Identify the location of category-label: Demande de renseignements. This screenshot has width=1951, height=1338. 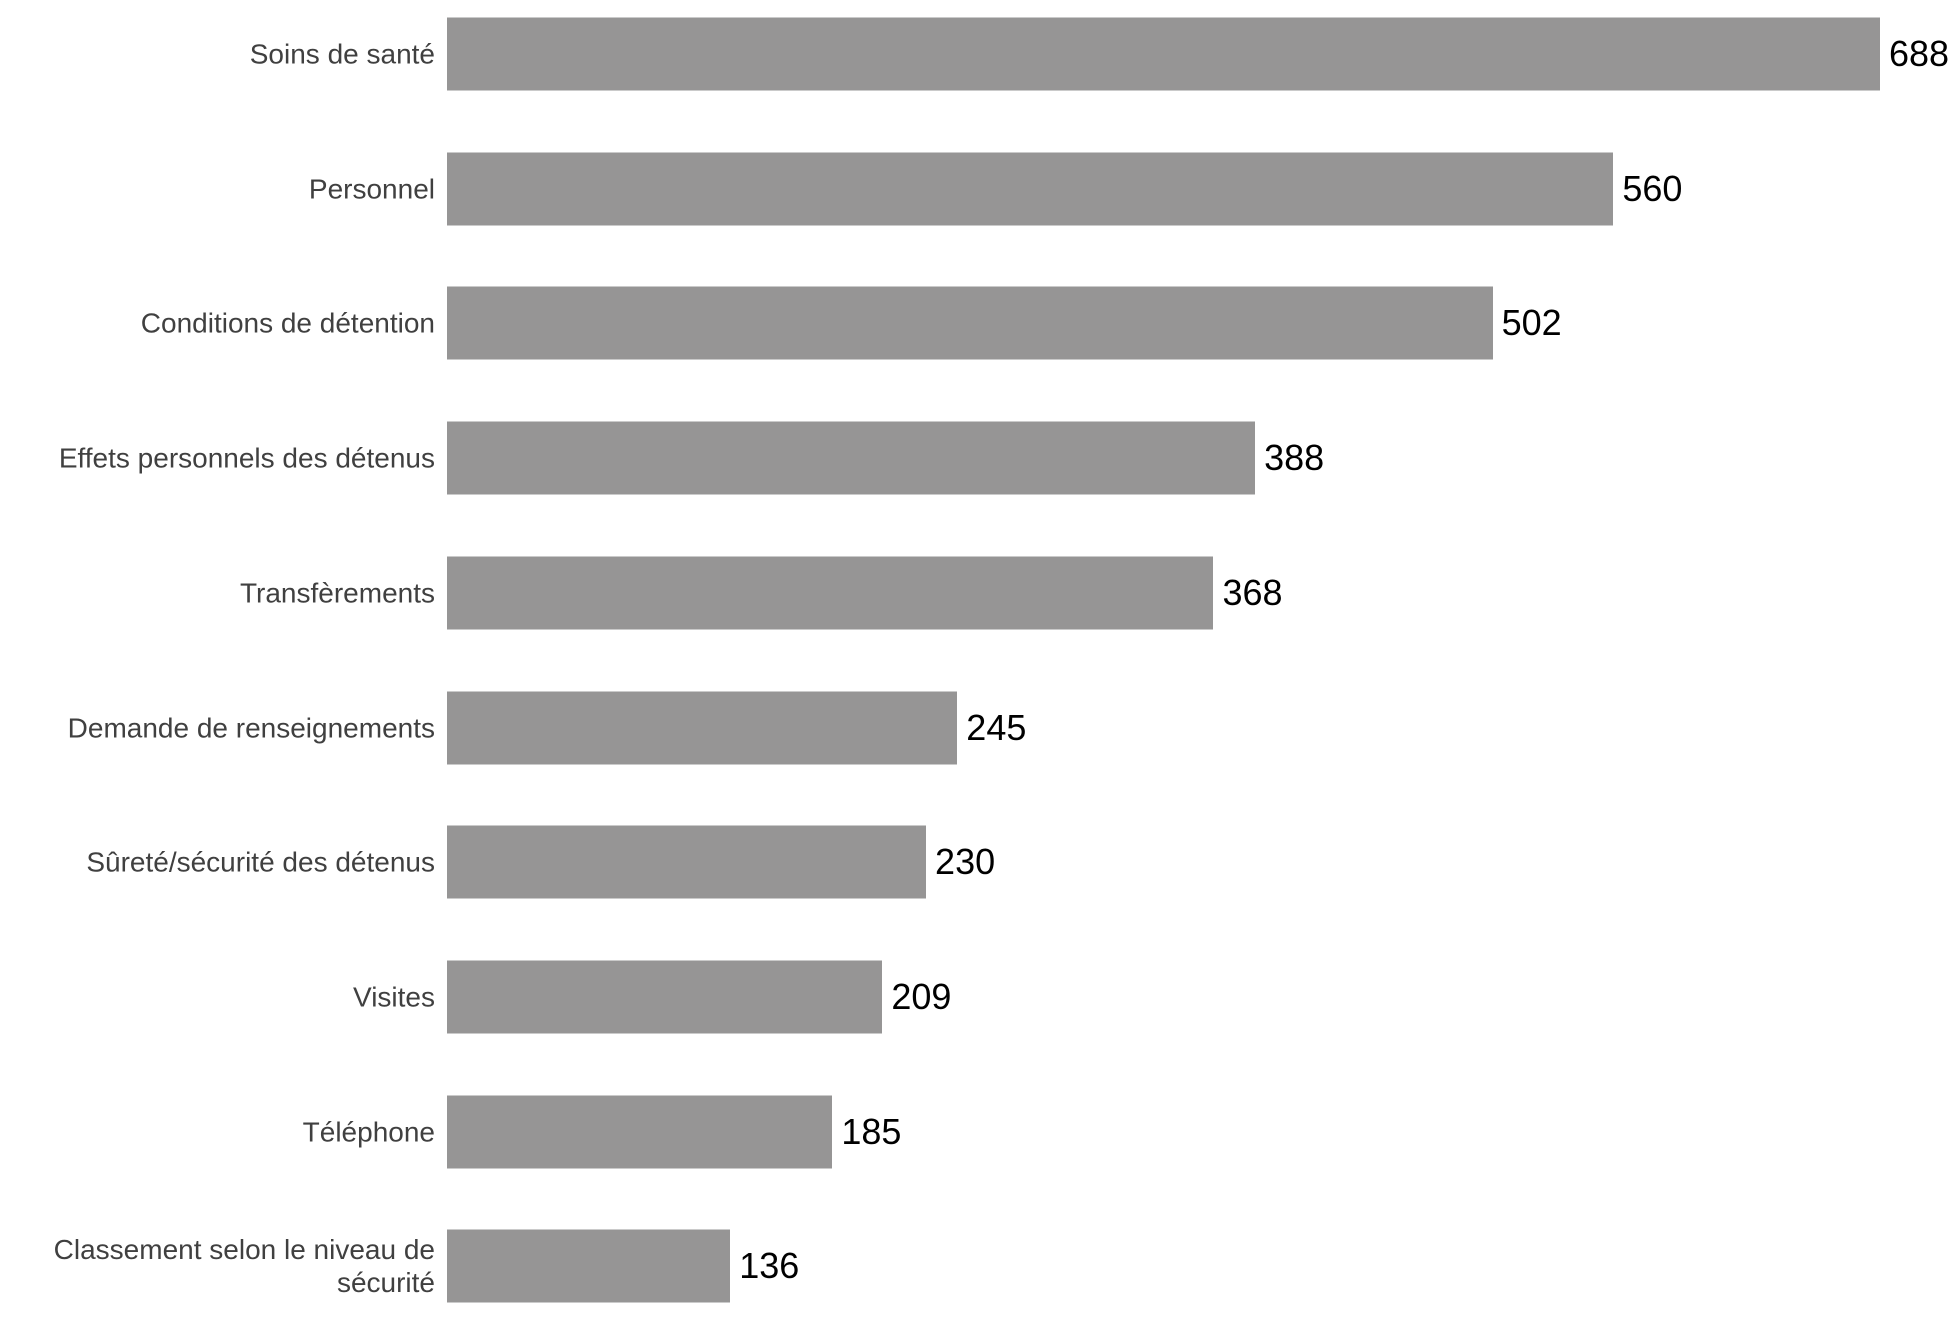
(251, 727).